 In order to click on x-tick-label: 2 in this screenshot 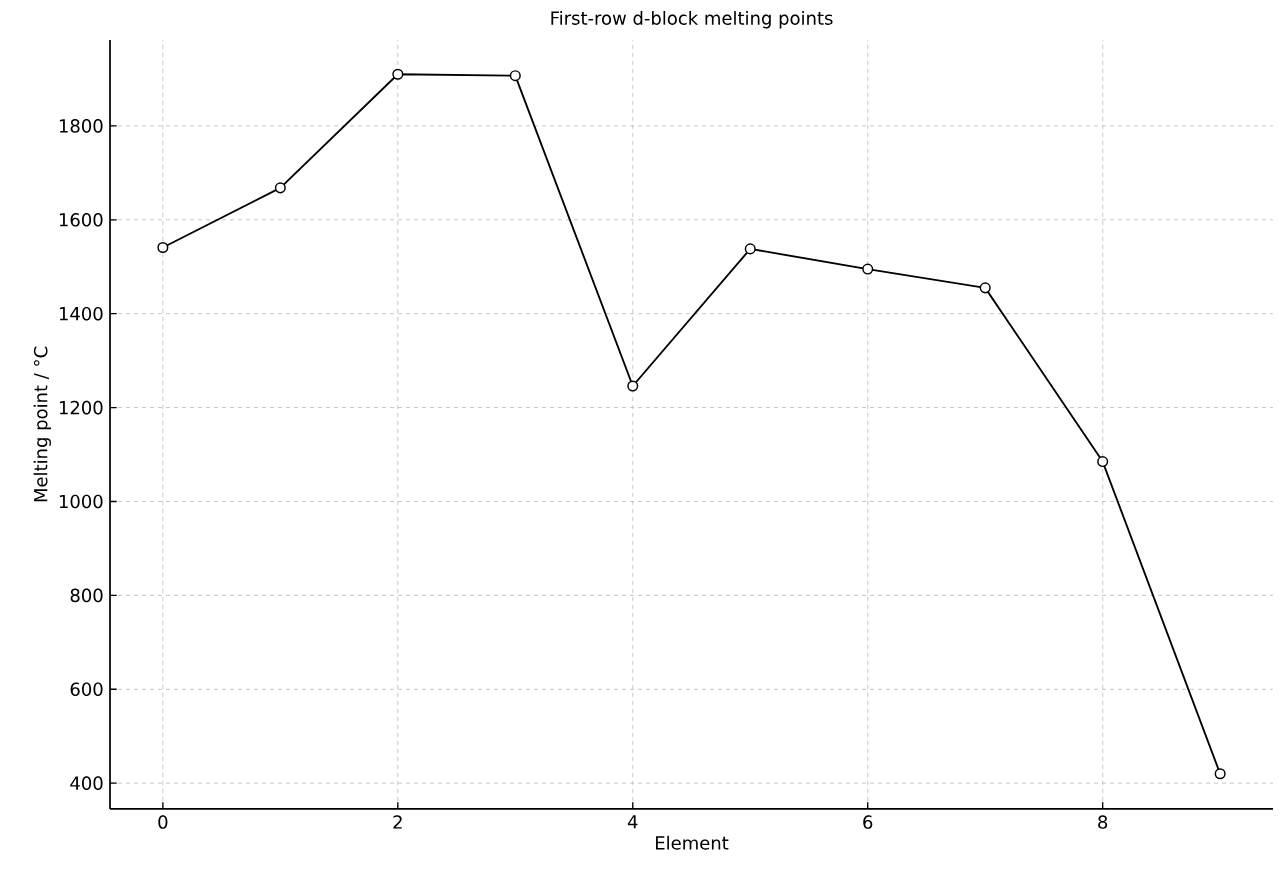, I will do `click(397, 822)`.